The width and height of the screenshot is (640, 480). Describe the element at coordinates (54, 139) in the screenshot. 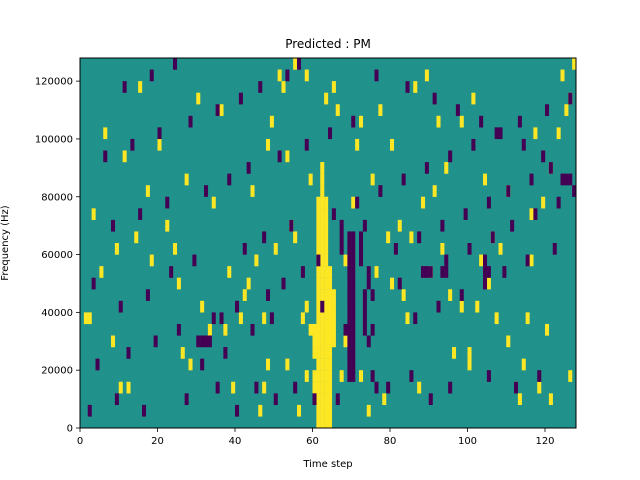

I see `y-tick-label: 100000` at that location.